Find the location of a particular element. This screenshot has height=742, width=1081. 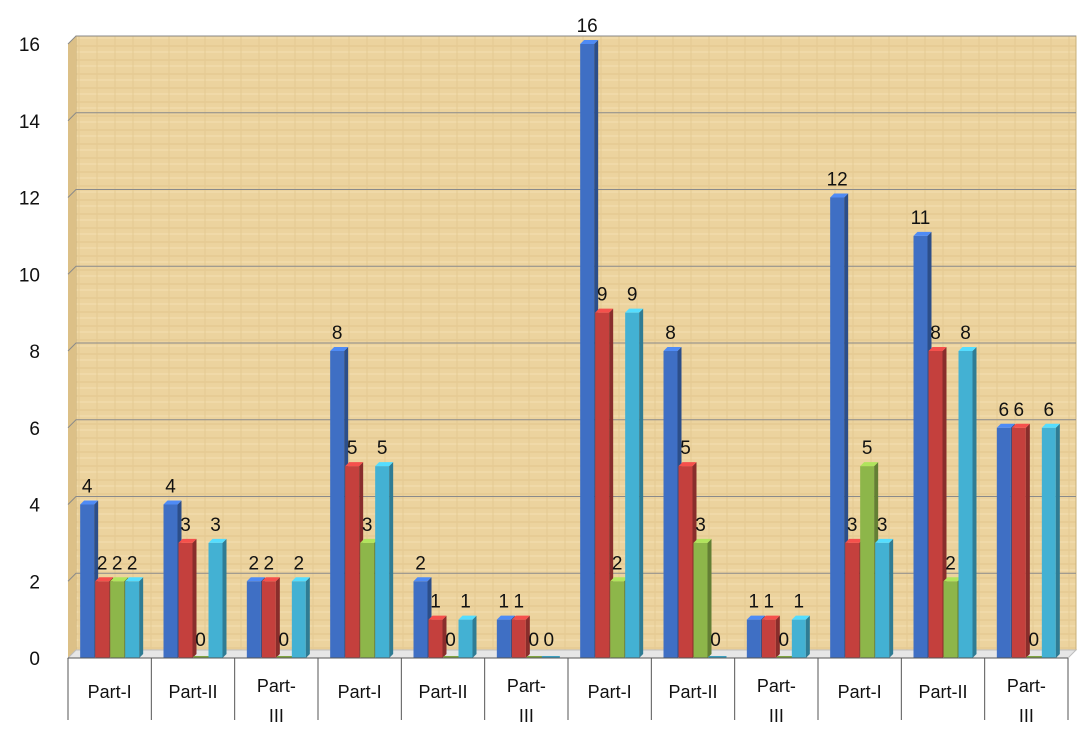

data-label: 4 is located at coordinates (170, 487).